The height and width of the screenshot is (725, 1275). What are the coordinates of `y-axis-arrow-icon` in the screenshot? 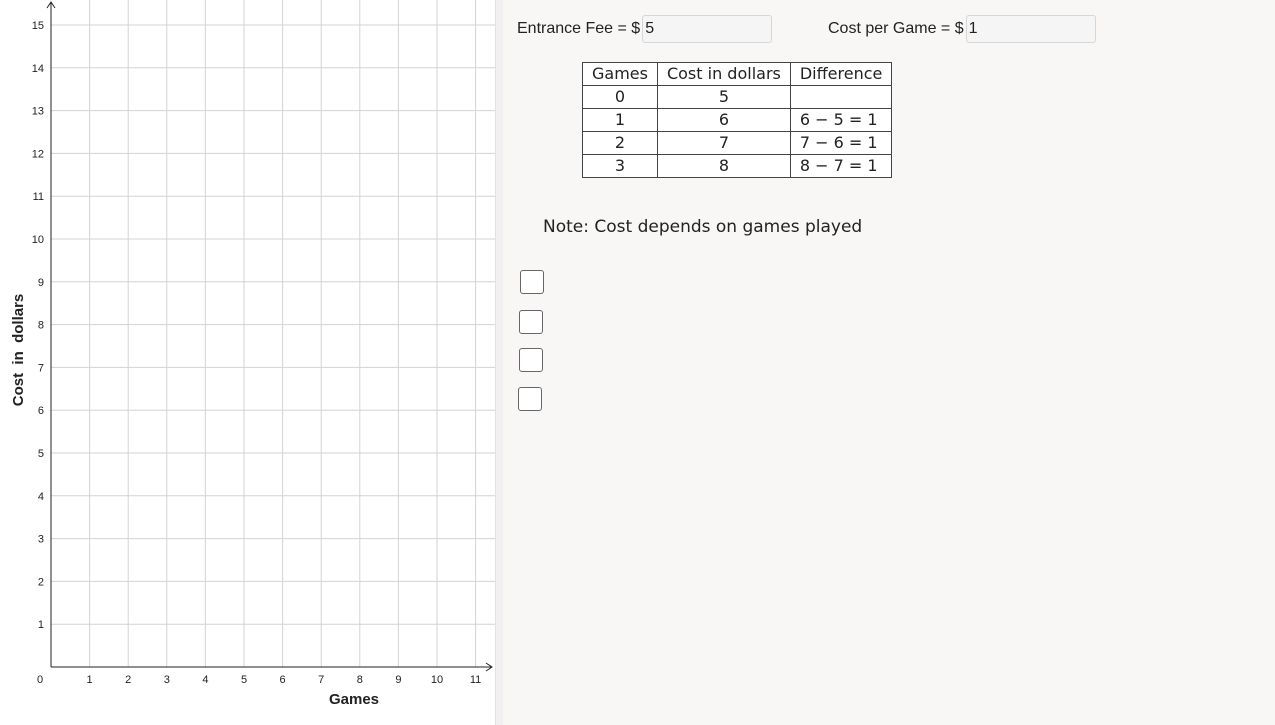 It's located at (51, 5).